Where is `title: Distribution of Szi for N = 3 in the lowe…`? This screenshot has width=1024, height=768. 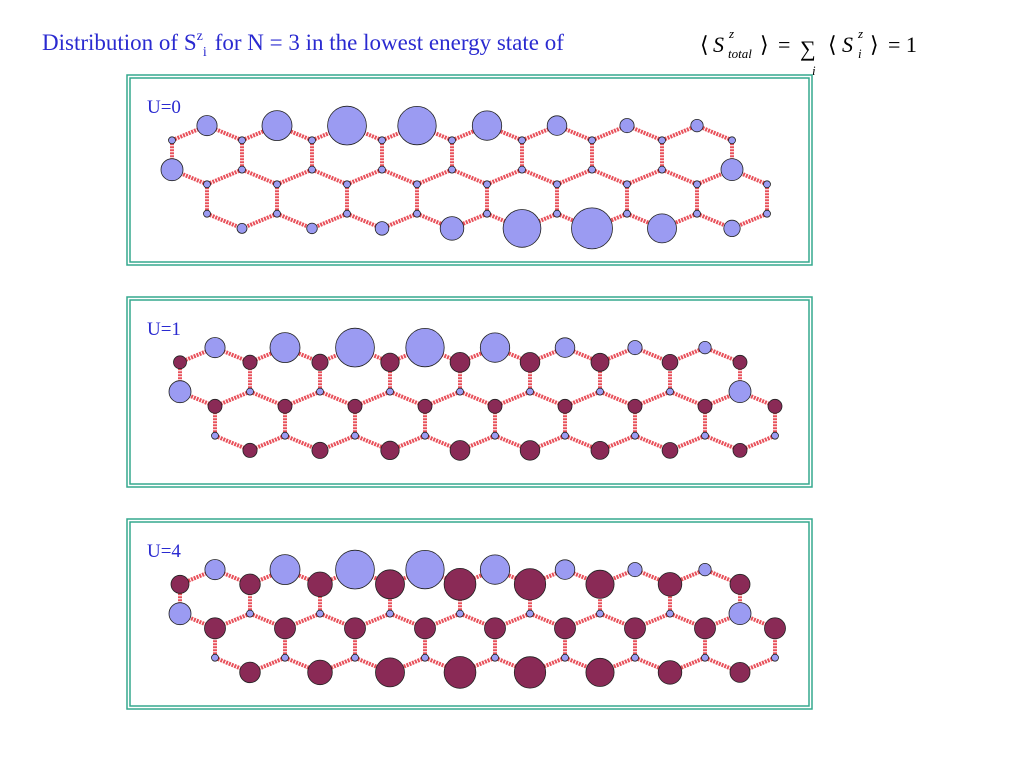 title: Distribution of Szi for N = 3 in the lowe… is located at coordinates (303, 44).